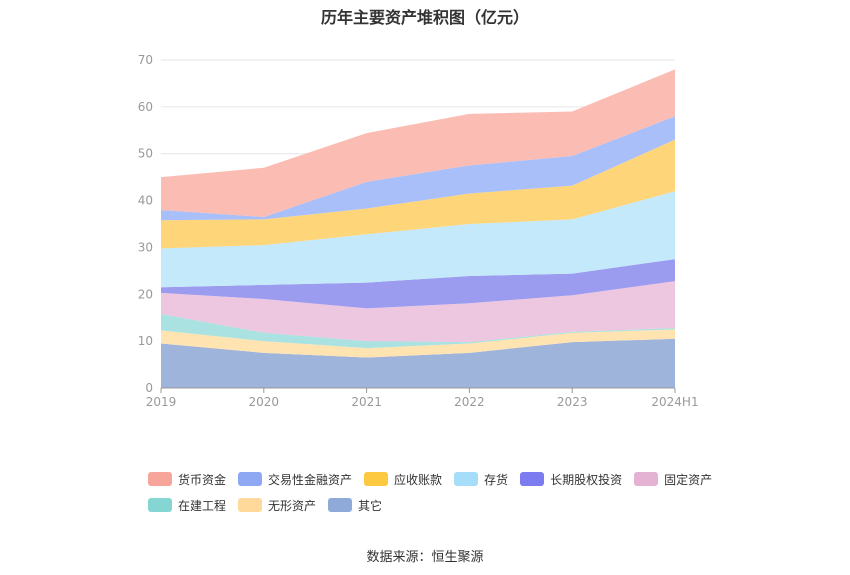 The width and height of the screenshot is (850, 575). Describe the element at coordinates (161, 402) in the screenshot. I see `x-tick-label: 2019` at that location.